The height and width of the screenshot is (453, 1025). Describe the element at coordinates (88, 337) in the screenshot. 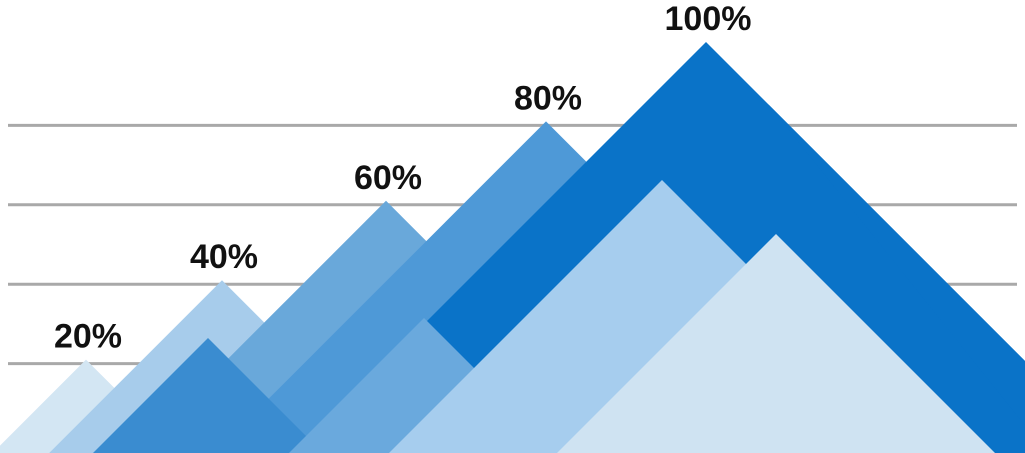

I see `peak-label-20pct: 20%` at that location.